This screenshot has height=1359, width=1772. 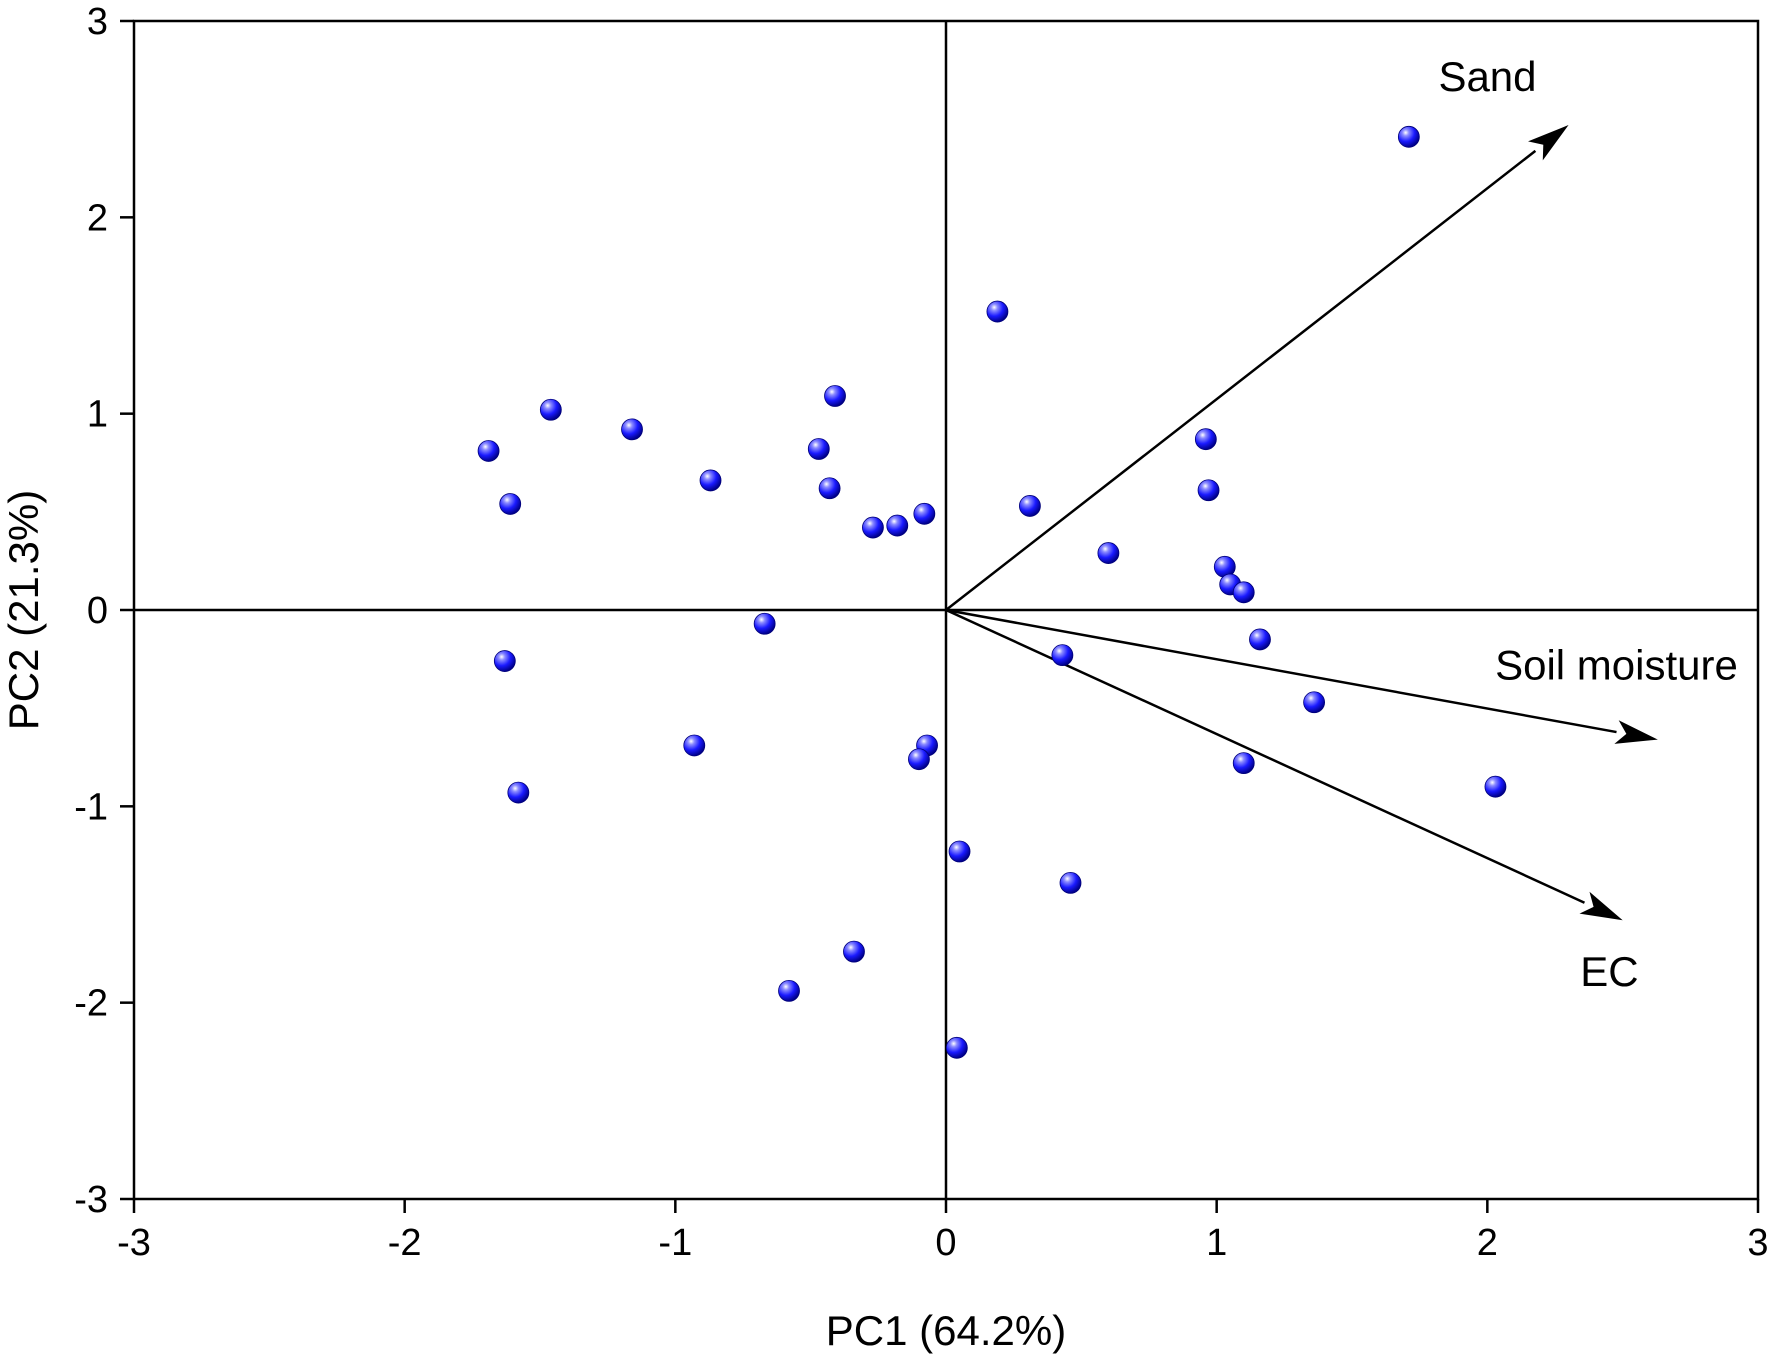 What do you see at coordinates (1487, 76) in the screenshot?
I see `vector-sand-label: Sand` at bounding box center [1487, 76].